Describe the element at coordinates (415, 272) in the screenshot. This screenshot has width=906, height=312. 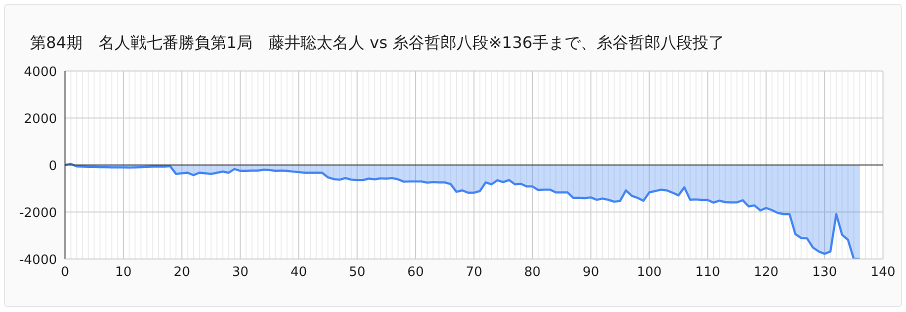
I see `x-tick-label: 60` at that location.